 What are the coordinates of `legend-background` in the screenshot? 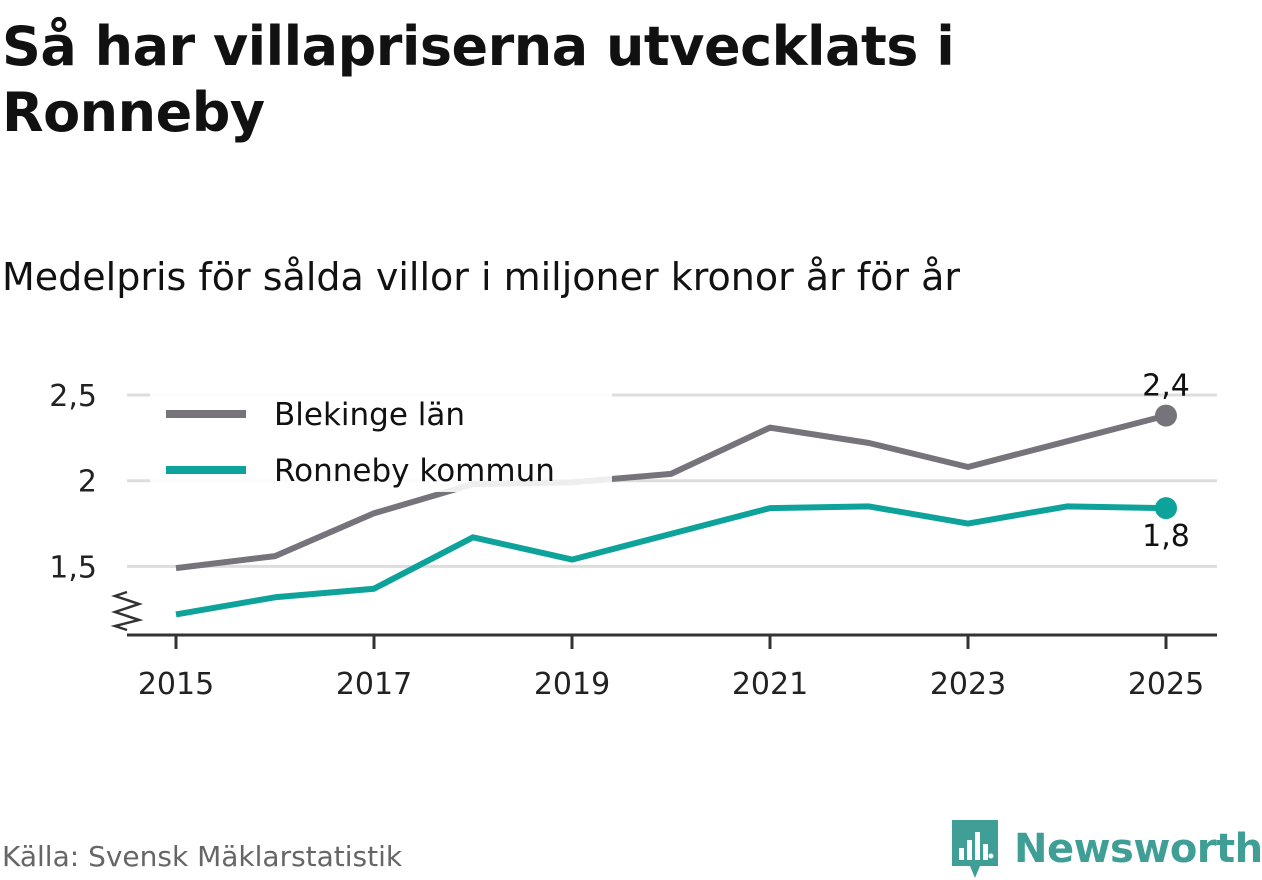 It's located at (381, 442).